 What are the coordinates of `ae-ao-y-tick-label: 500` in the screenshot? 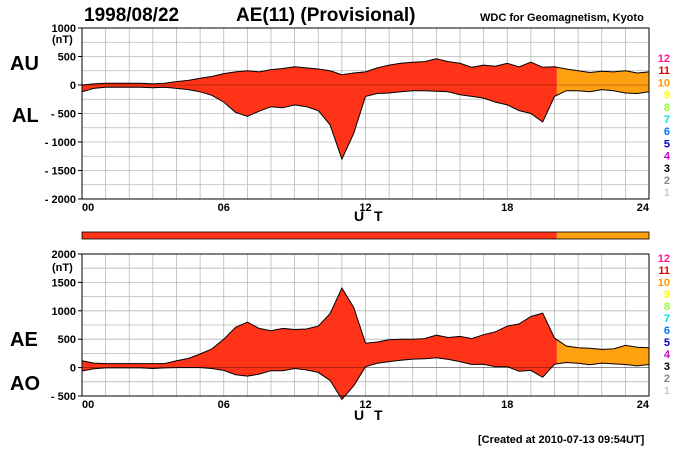 It's located at (67, 340).